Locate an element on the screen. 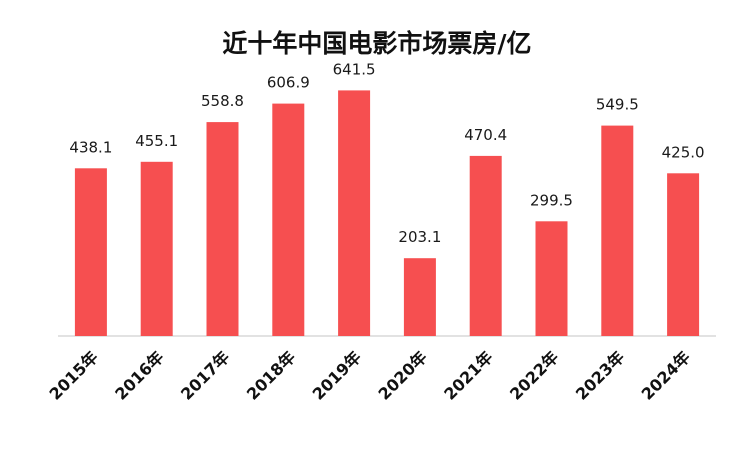 This screenshot has width=754, height=453. data-label: 425.0 is located at coordinates (683, 152).